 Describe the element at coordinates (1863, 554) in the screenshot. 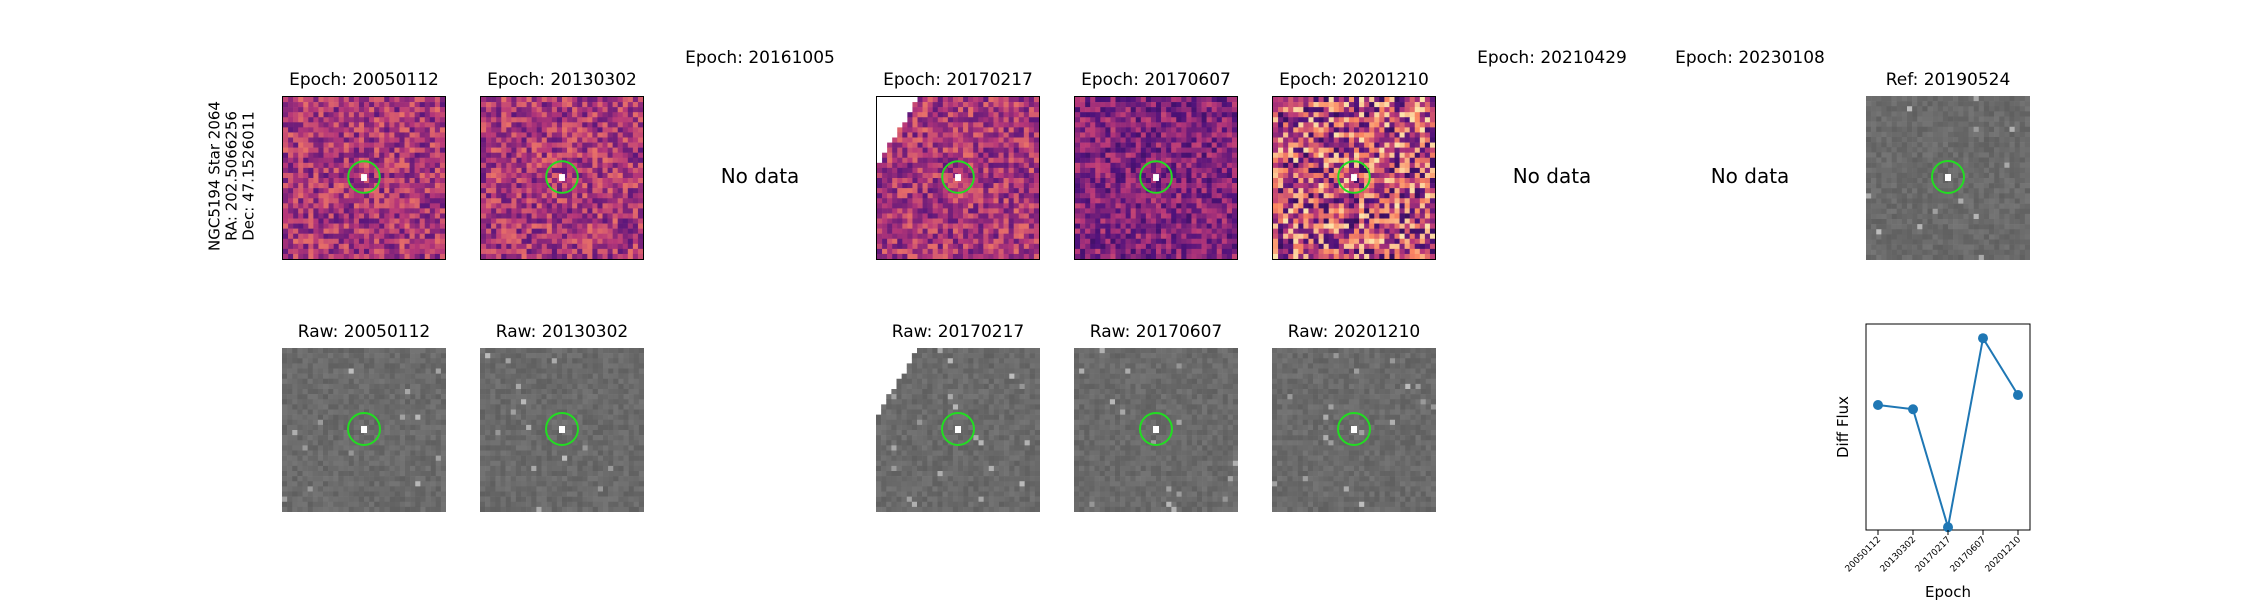

I see `x-tick-label: 20050112` at that location.